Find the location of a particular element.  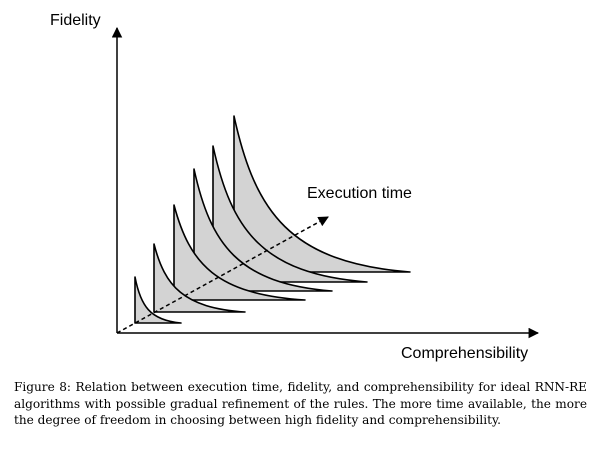

execution-time-label: Execution time is located at coordinates (359, 193).